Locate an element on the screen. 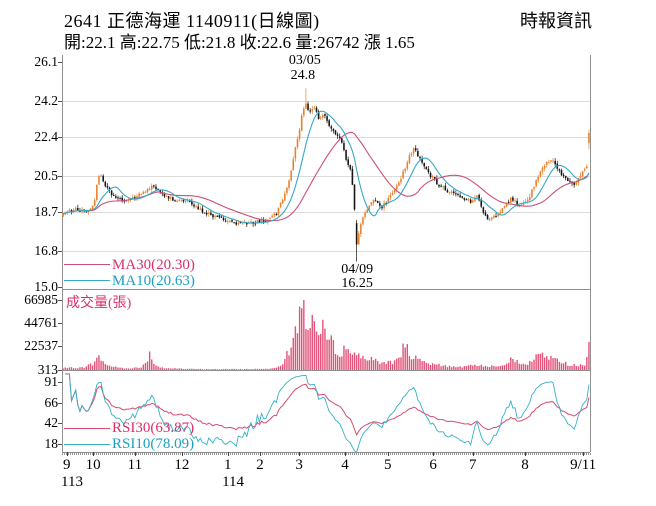 The height and width of the screenshot is (506, 656). year-label: 113 is located at coordinates (72, 482).